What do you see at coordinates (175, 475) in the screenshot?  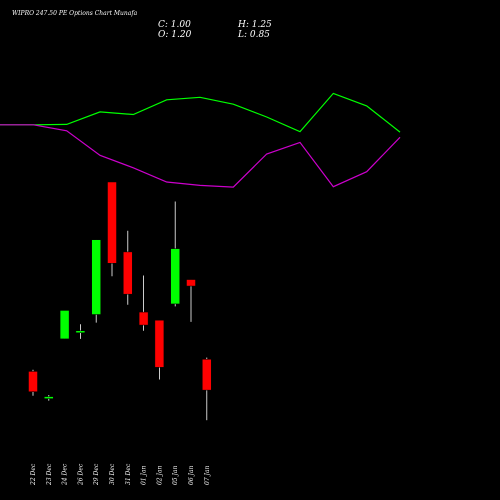 I see `x-tick-label: 05 Jan` at bounding box center [175, 475].